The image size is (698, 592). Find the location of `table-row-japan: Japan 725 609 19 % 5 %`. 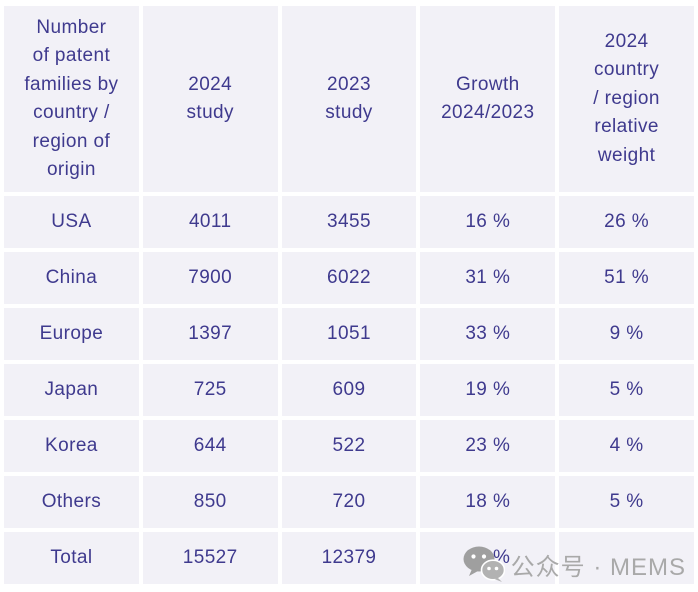

table-row-japan: Japan 725 609 19 % 5 % is located at coordinates (349, 390).